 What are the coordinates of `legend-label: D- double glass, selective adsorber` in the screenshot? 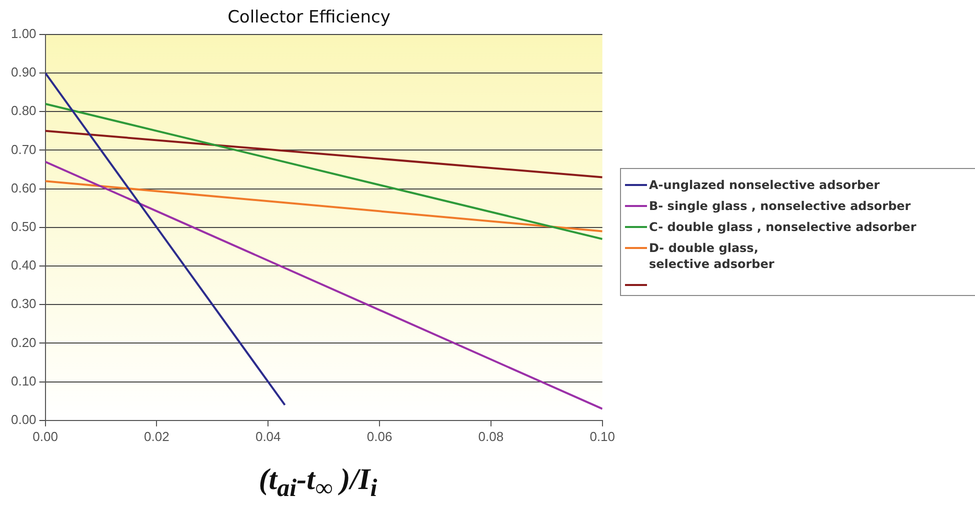 It's located at (711, 256).